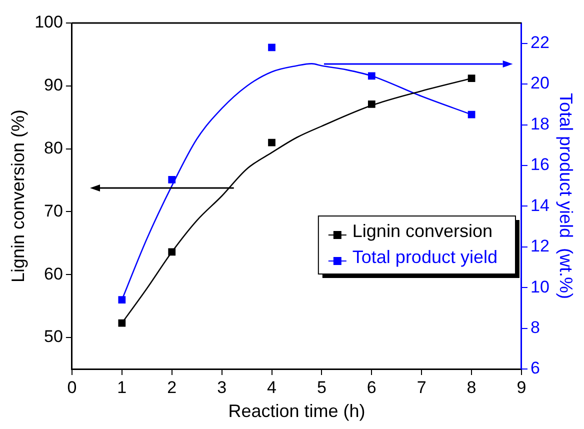 The height and width of the screenshot is (429, 584). What do you see at coordinates (297, 411) in the screenshot?
I see `x-axis-title: Reaction time (h)` at bounding box center [297, 411].